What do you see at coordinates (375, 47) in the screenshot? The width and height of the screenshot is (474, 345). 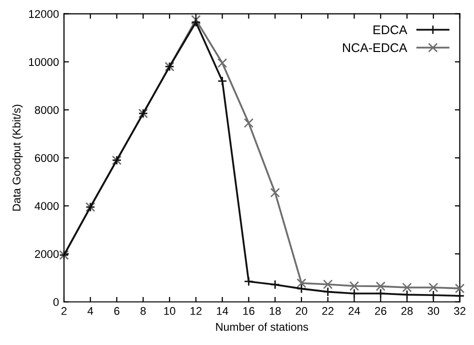 I see `legend-label: NCA-EDCA` at bounding box center [375, 47].